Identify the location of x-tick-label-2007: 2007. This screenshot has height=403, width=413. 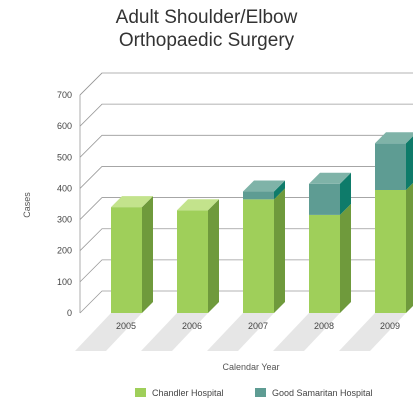
(258, 326).